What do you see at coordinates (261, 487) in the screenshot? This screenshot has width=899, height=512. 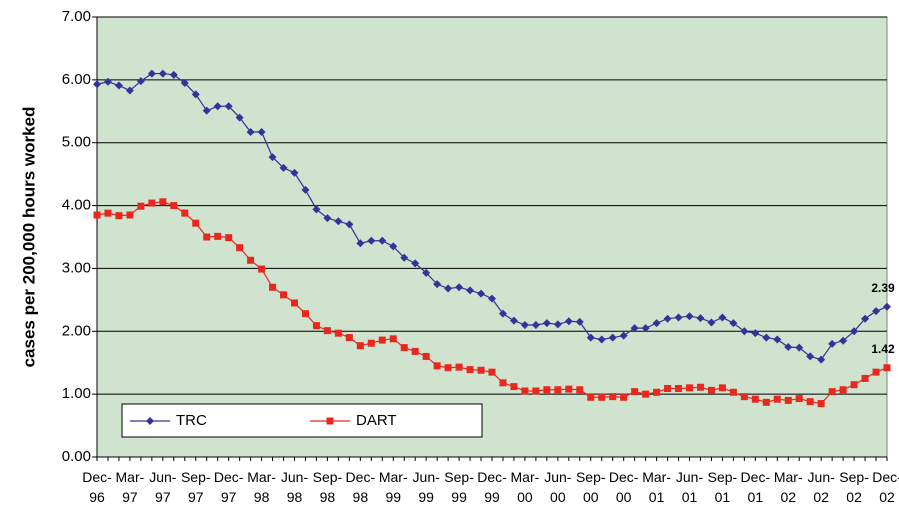 I see `x-tick-label: Mar-98` at bounding box center [261, 487].